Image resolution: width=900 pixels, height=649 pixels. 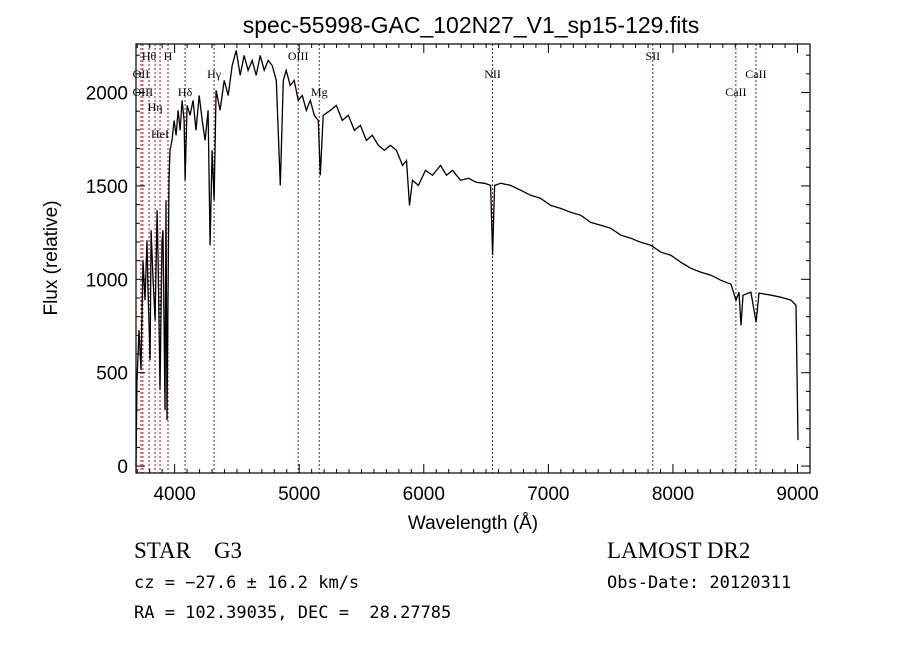 What do you see at coordinates (214, 74) in the screenshot?
I see `line-marker-label: Hγ` at bounding box center [214, 74].